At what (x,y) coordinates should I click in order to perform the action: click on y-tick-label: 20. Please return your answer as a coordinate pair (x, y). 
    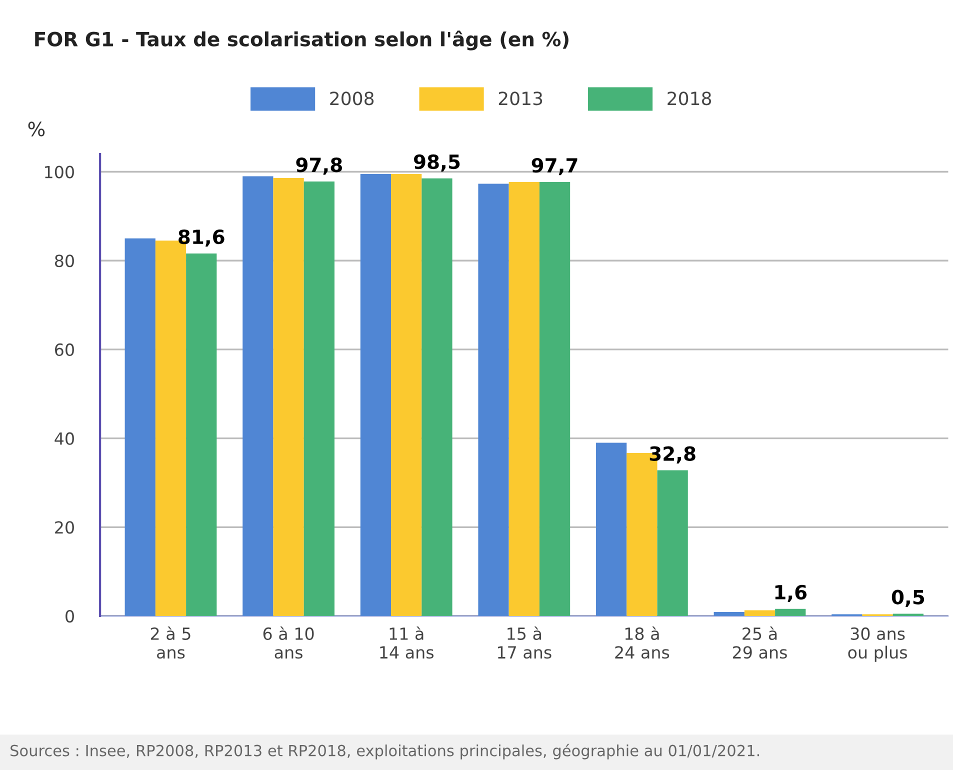
    Looking at the image, I should click on (64, 527).